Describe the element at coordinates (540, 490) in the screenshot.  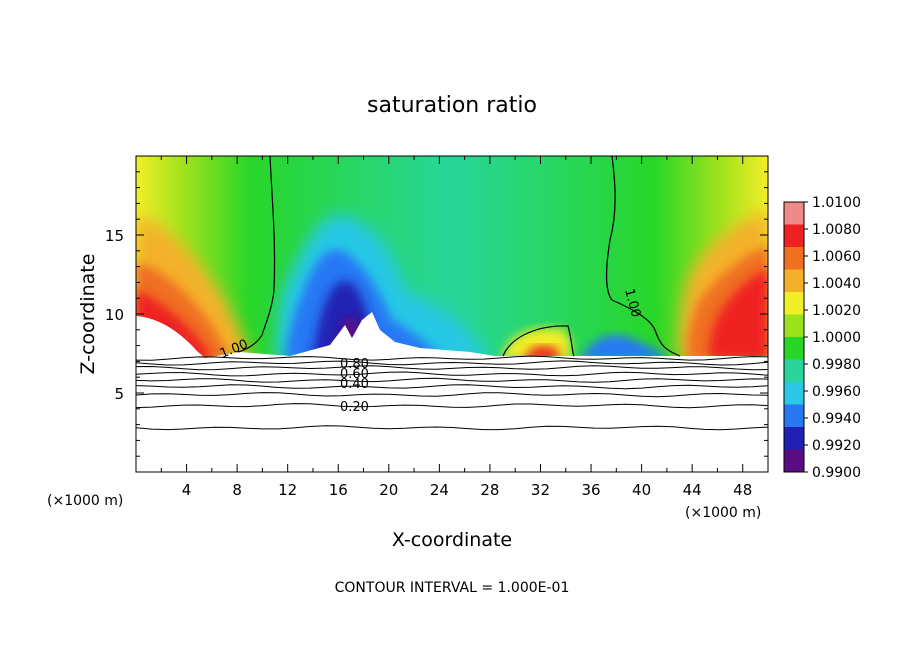
I see `x-tick-label: 32` at that location.